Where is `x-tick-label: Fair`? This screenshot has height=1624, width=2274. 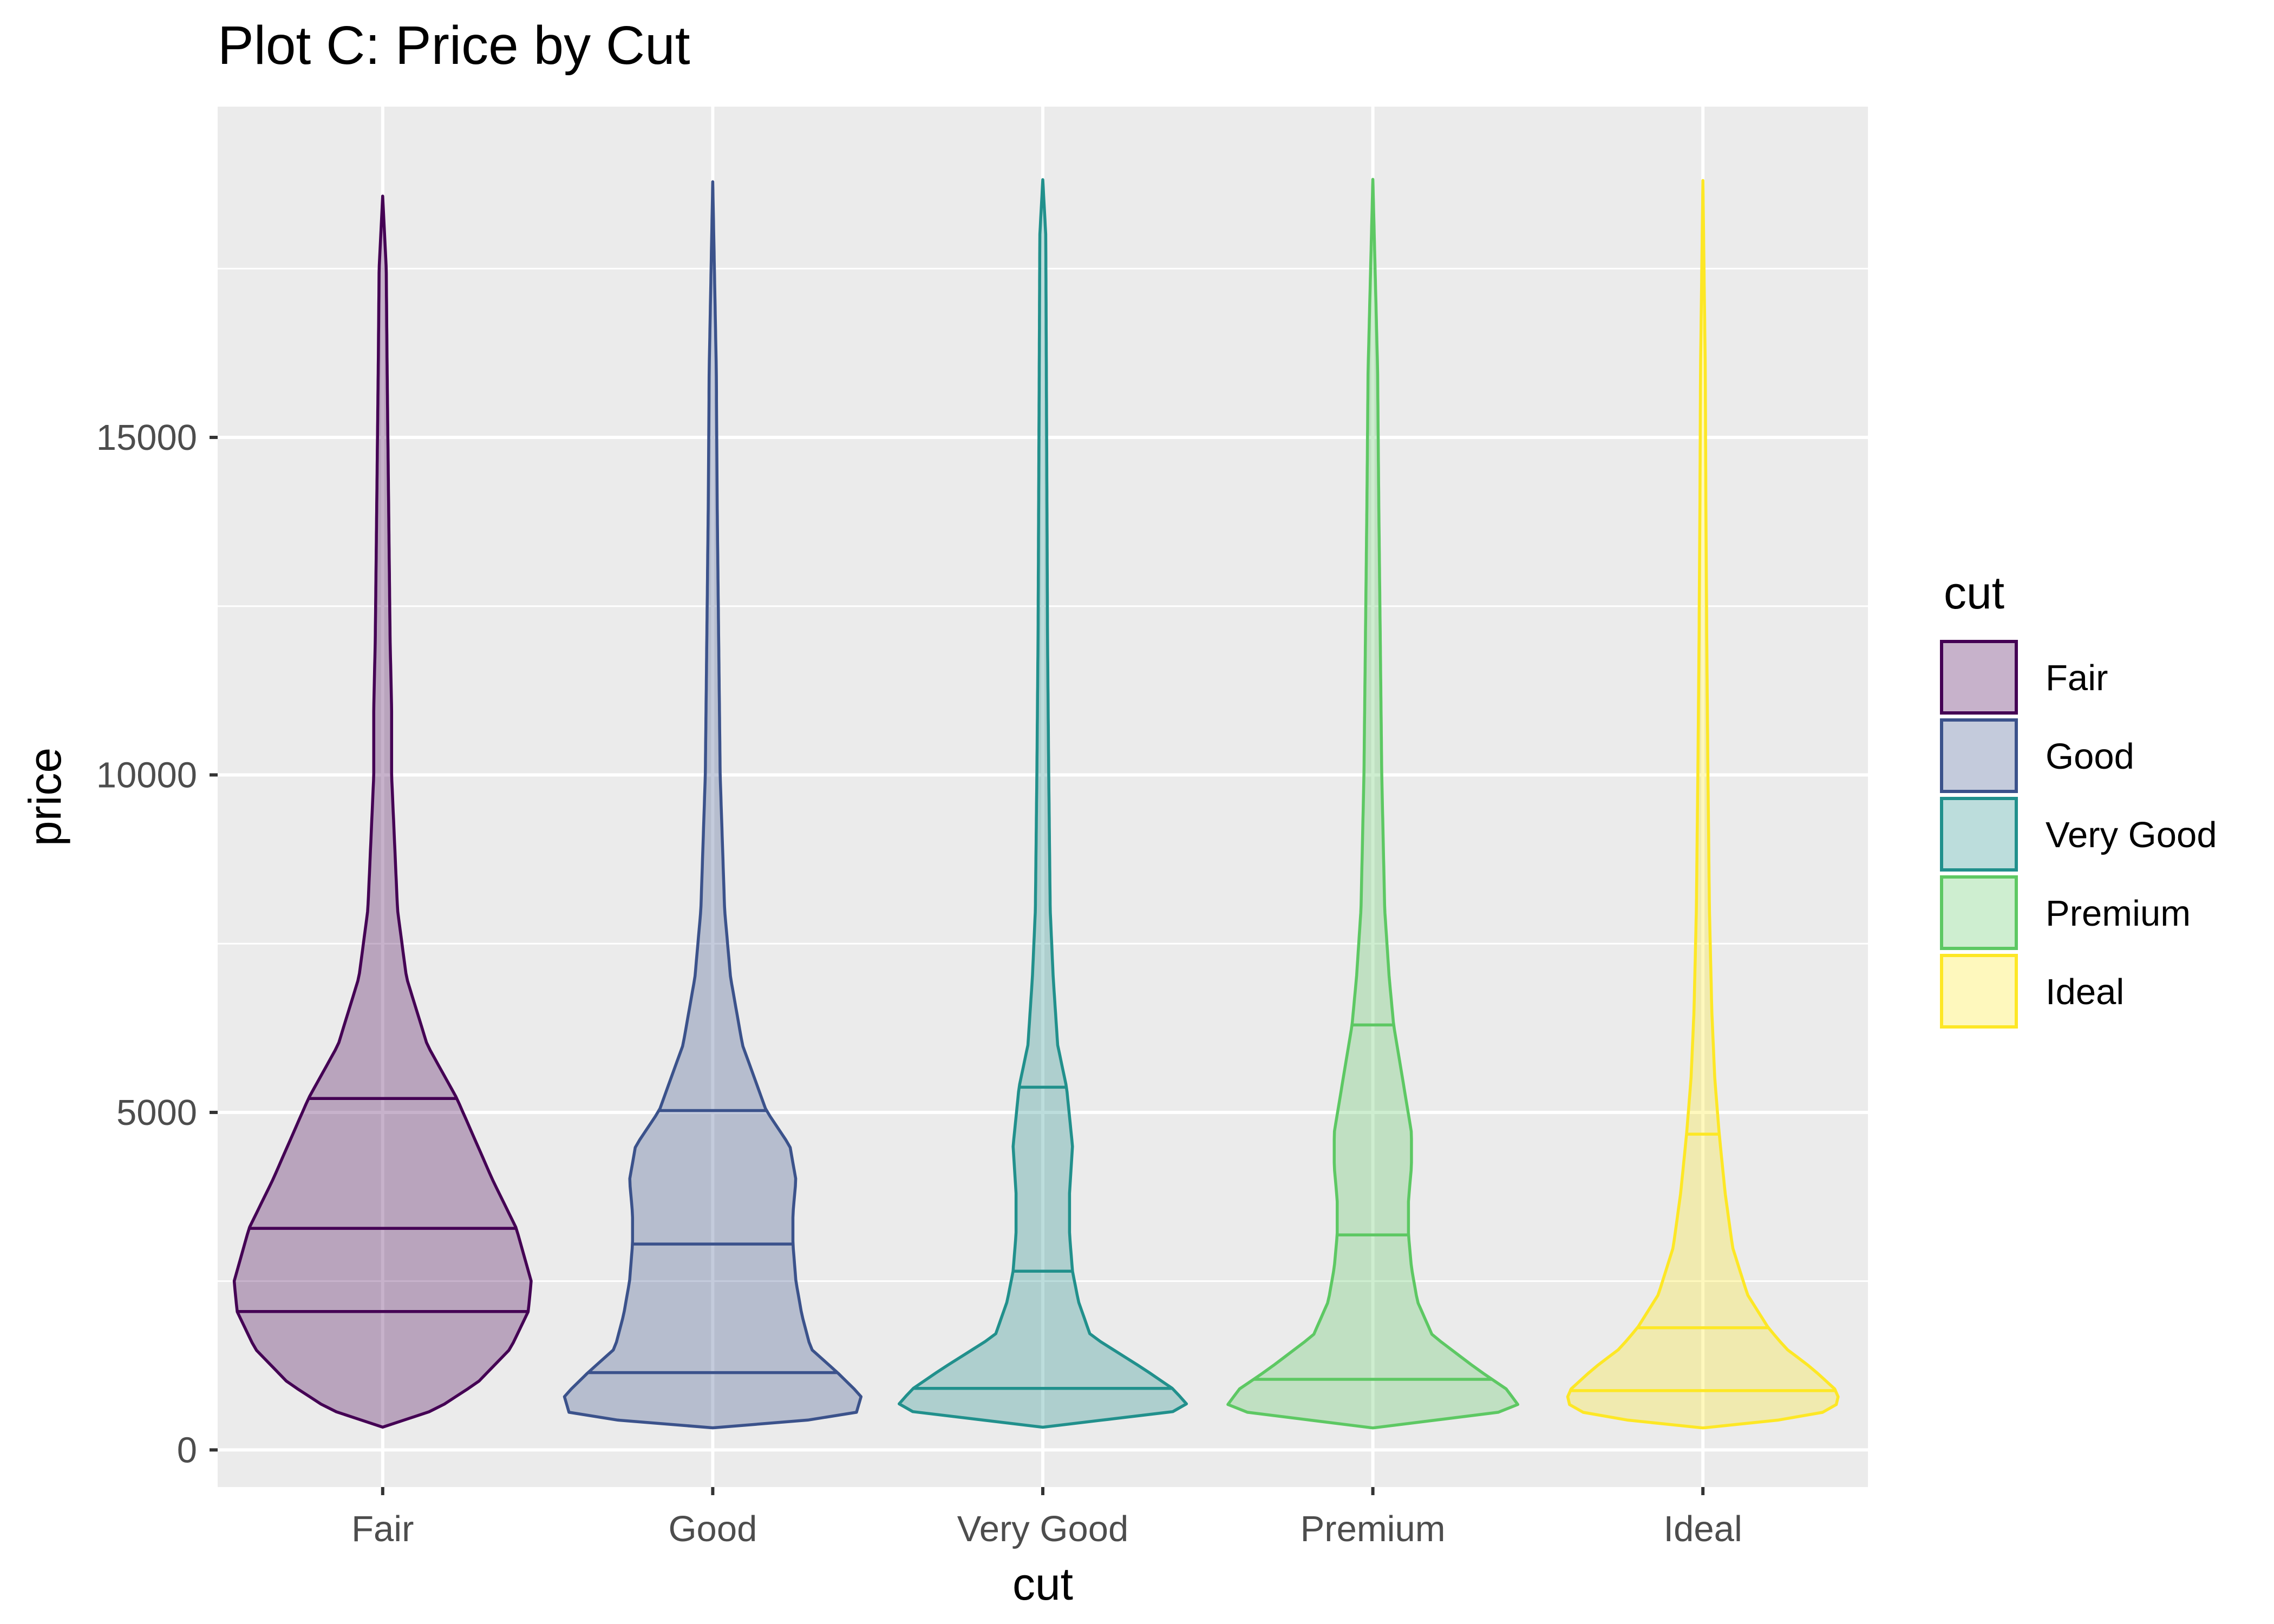
x-tick-label: Fair is located at coordinates (382, 1529).